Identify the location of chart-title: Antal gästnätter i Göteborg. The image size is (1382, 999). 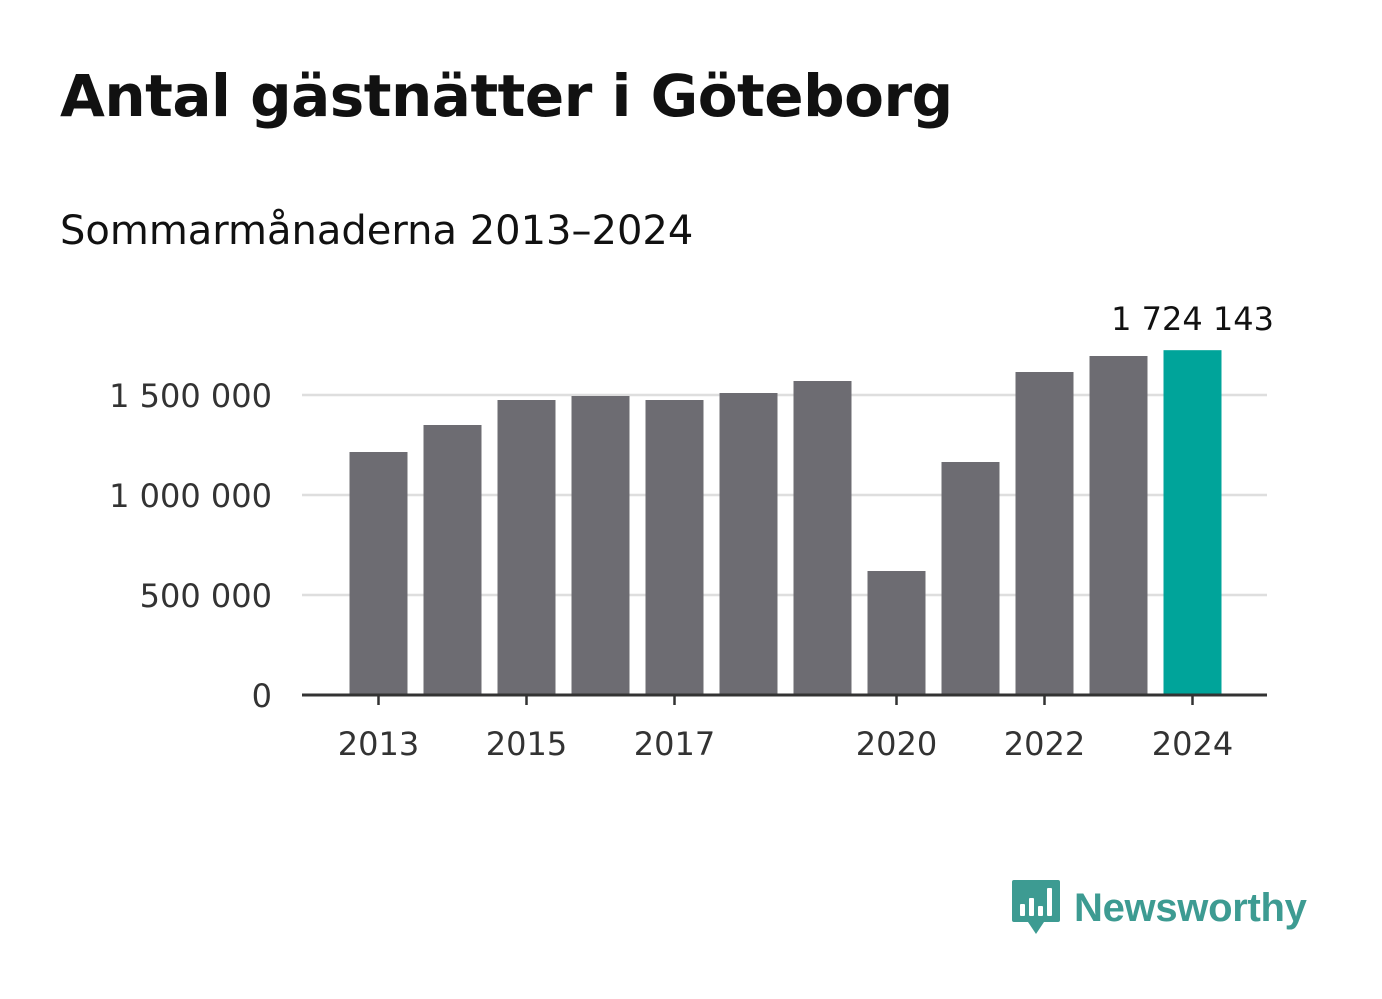
(506, 96).